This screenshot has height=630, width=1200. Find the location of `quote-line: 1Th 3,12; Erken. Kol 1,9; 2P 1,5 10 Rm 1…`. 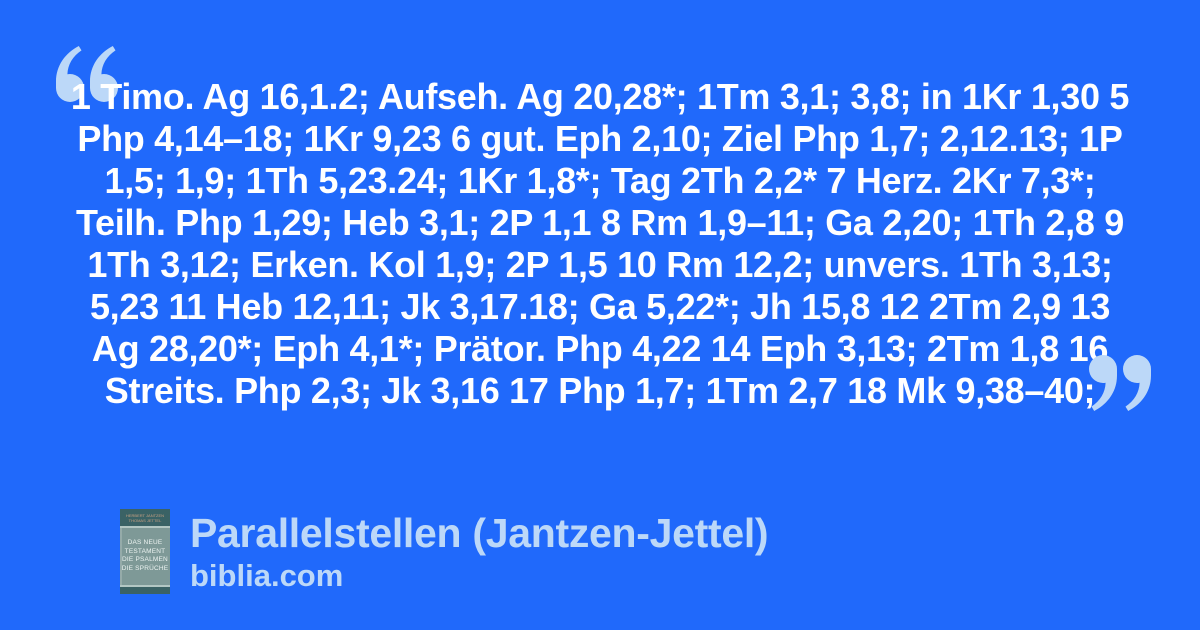

quote-line: 1Th 3,12; Erken. Kol 1,9; 2P 1,5 10 Rm 1… is located at coordinates (600, 264).